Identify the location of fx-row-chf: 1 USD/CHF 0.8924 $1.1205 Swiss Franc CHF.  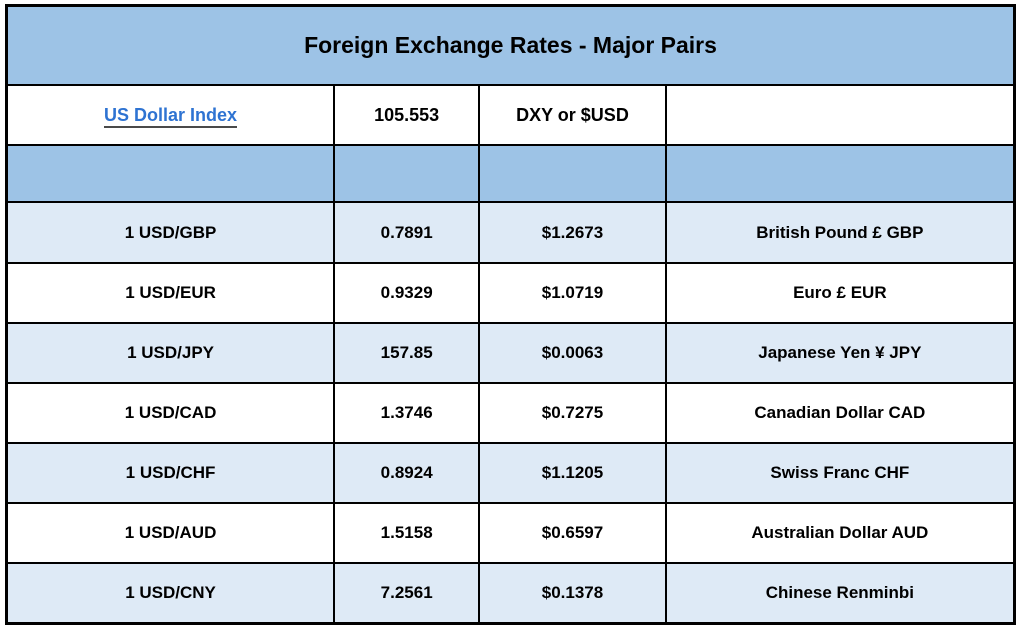
(510, 472).